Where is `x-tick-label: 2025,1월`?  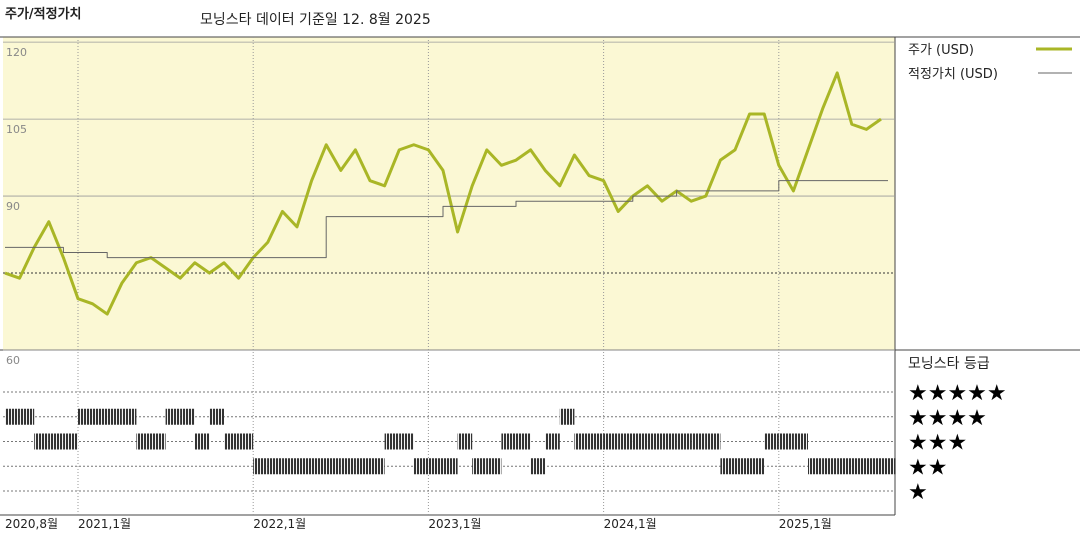
x-tick-label: 2025,1월 is located at coordinates (805, 524).